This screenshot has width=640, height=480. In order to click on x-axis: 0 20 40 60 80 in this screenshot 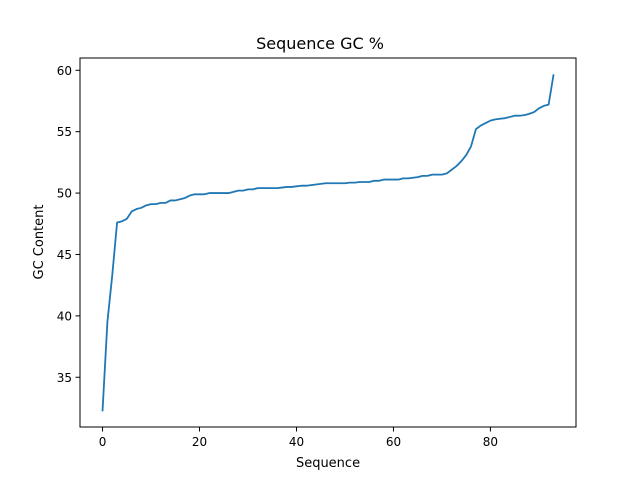, I will do `click(298, 438)`.